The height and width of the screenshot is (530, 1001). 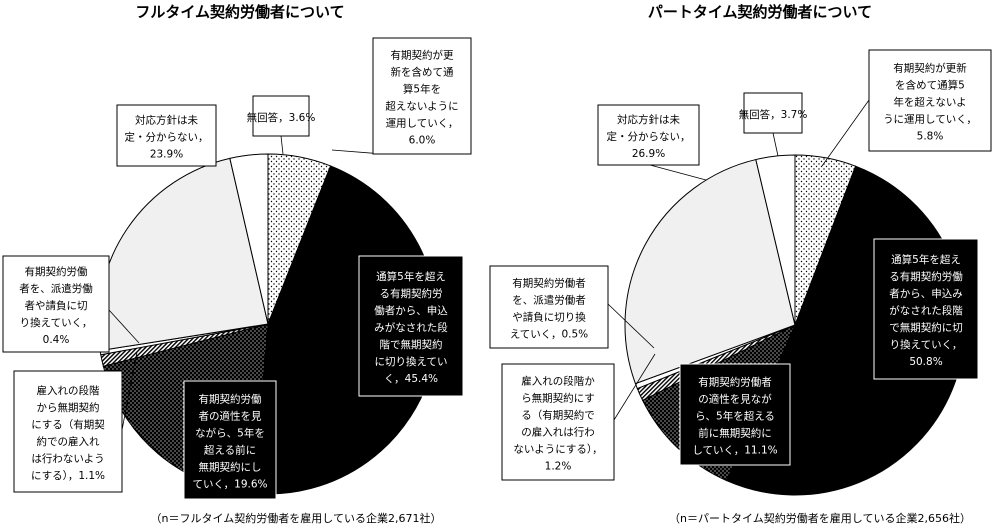 I want to click on slice-label: 対応方針は未定・分からない， 26.9%, so click(x=649, y=136).